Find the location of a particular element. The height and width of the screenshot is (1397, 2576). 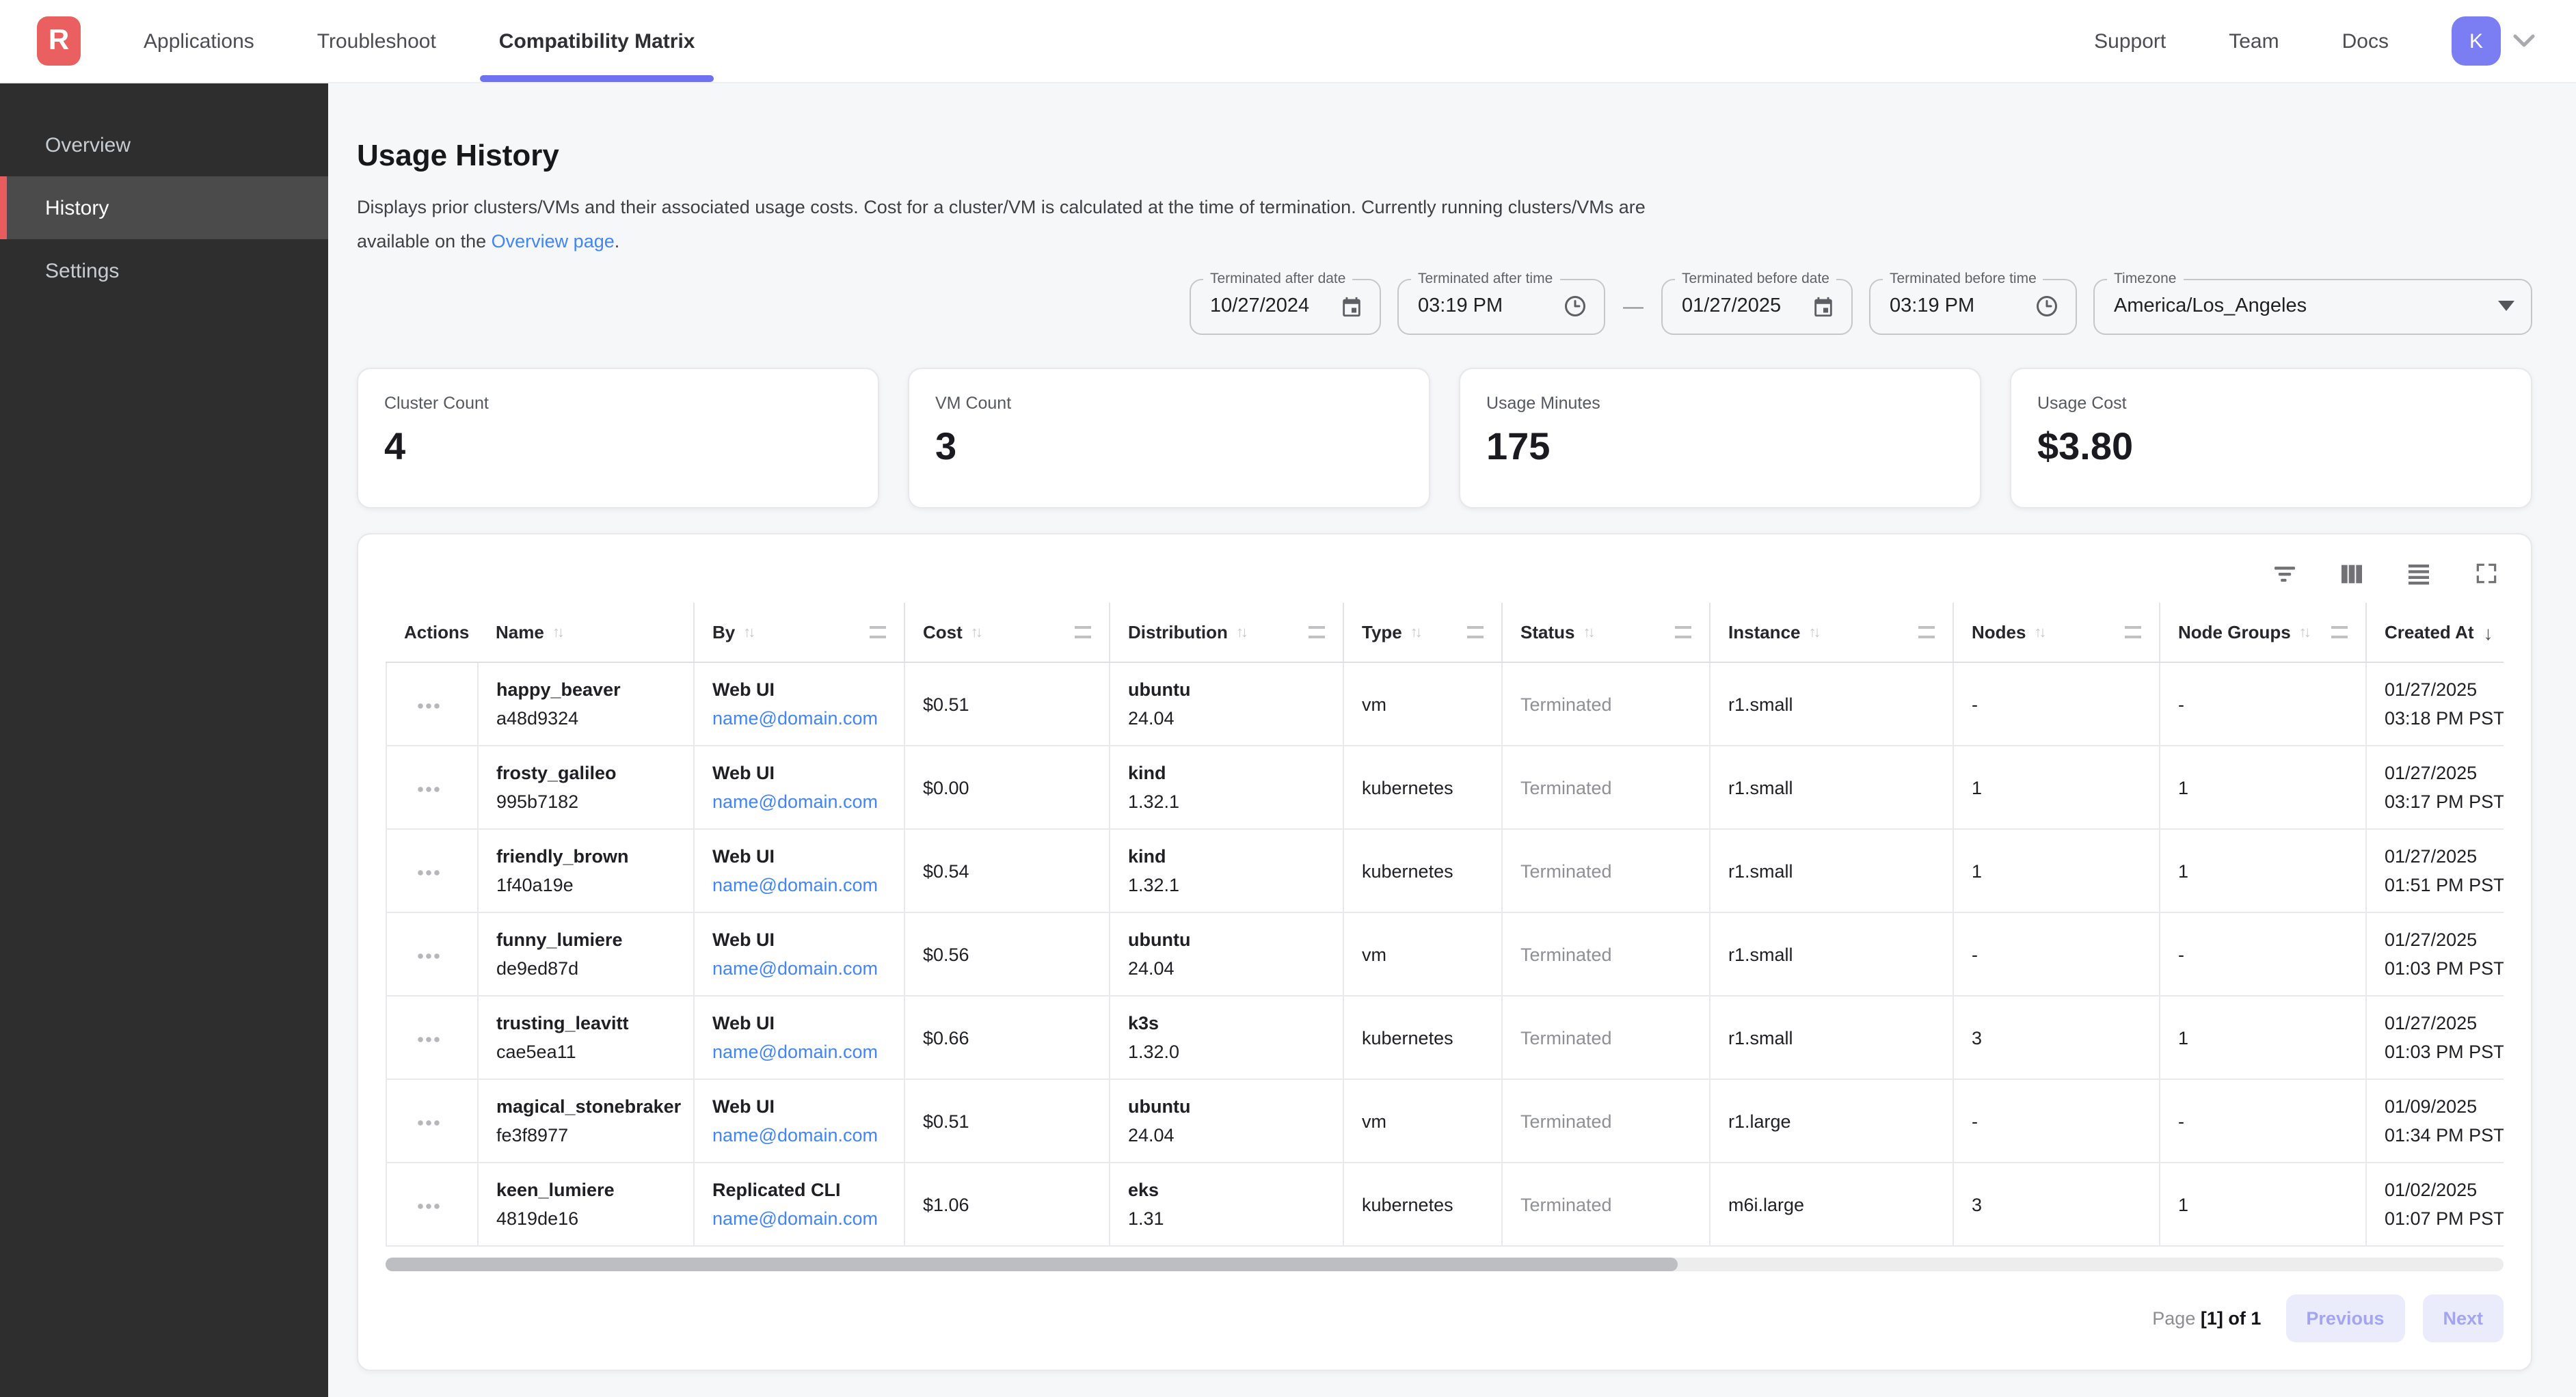

cell-name: magical_stonebraker fe3f8977 is located at coordinates (586, 1121).